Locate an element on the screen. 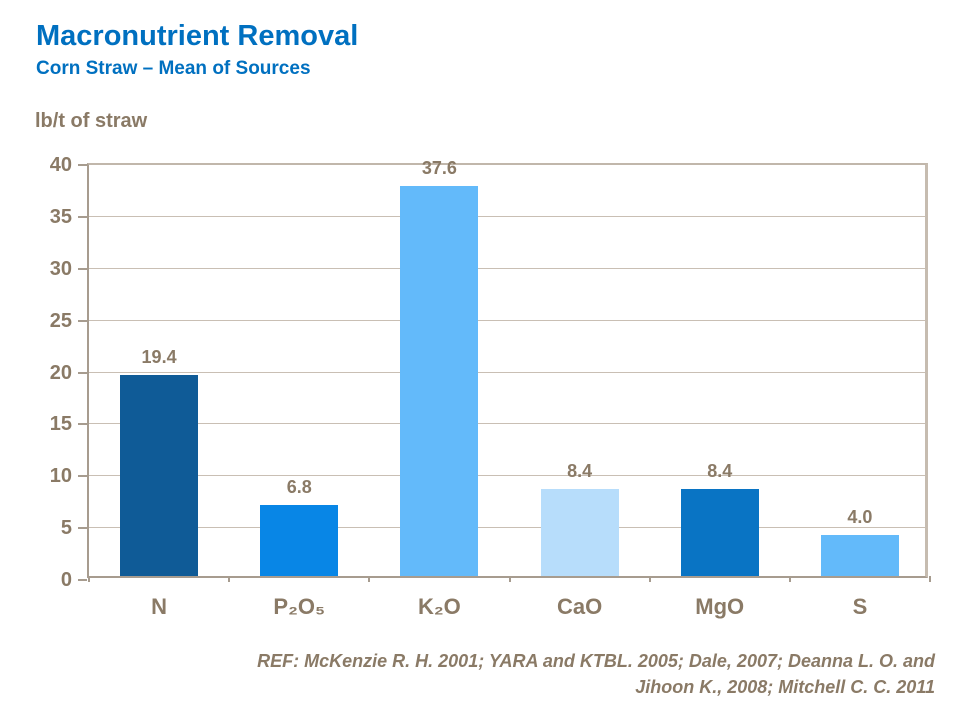 The height and width of the screenshot is (720, 960). y-tick-label: 0 is located at coordinates (66, 580).